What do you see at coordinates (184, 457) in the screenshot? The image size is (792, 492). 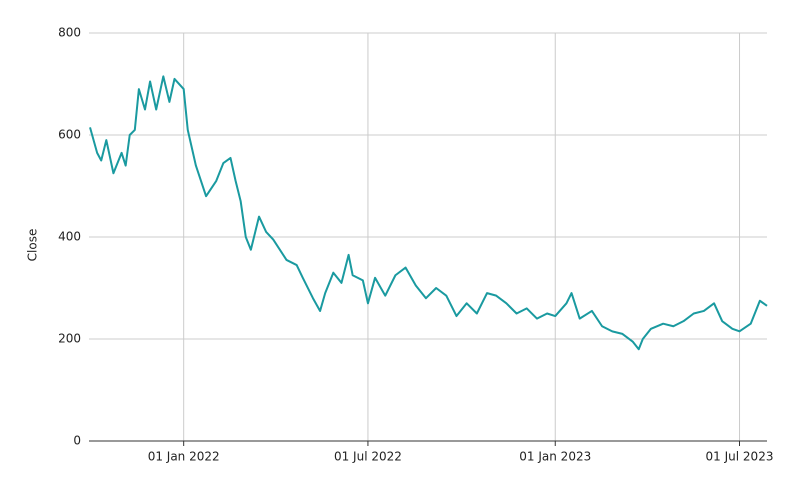 I see `x-tick-label: 01 Jan 2022` at bounding box center [184, 457].